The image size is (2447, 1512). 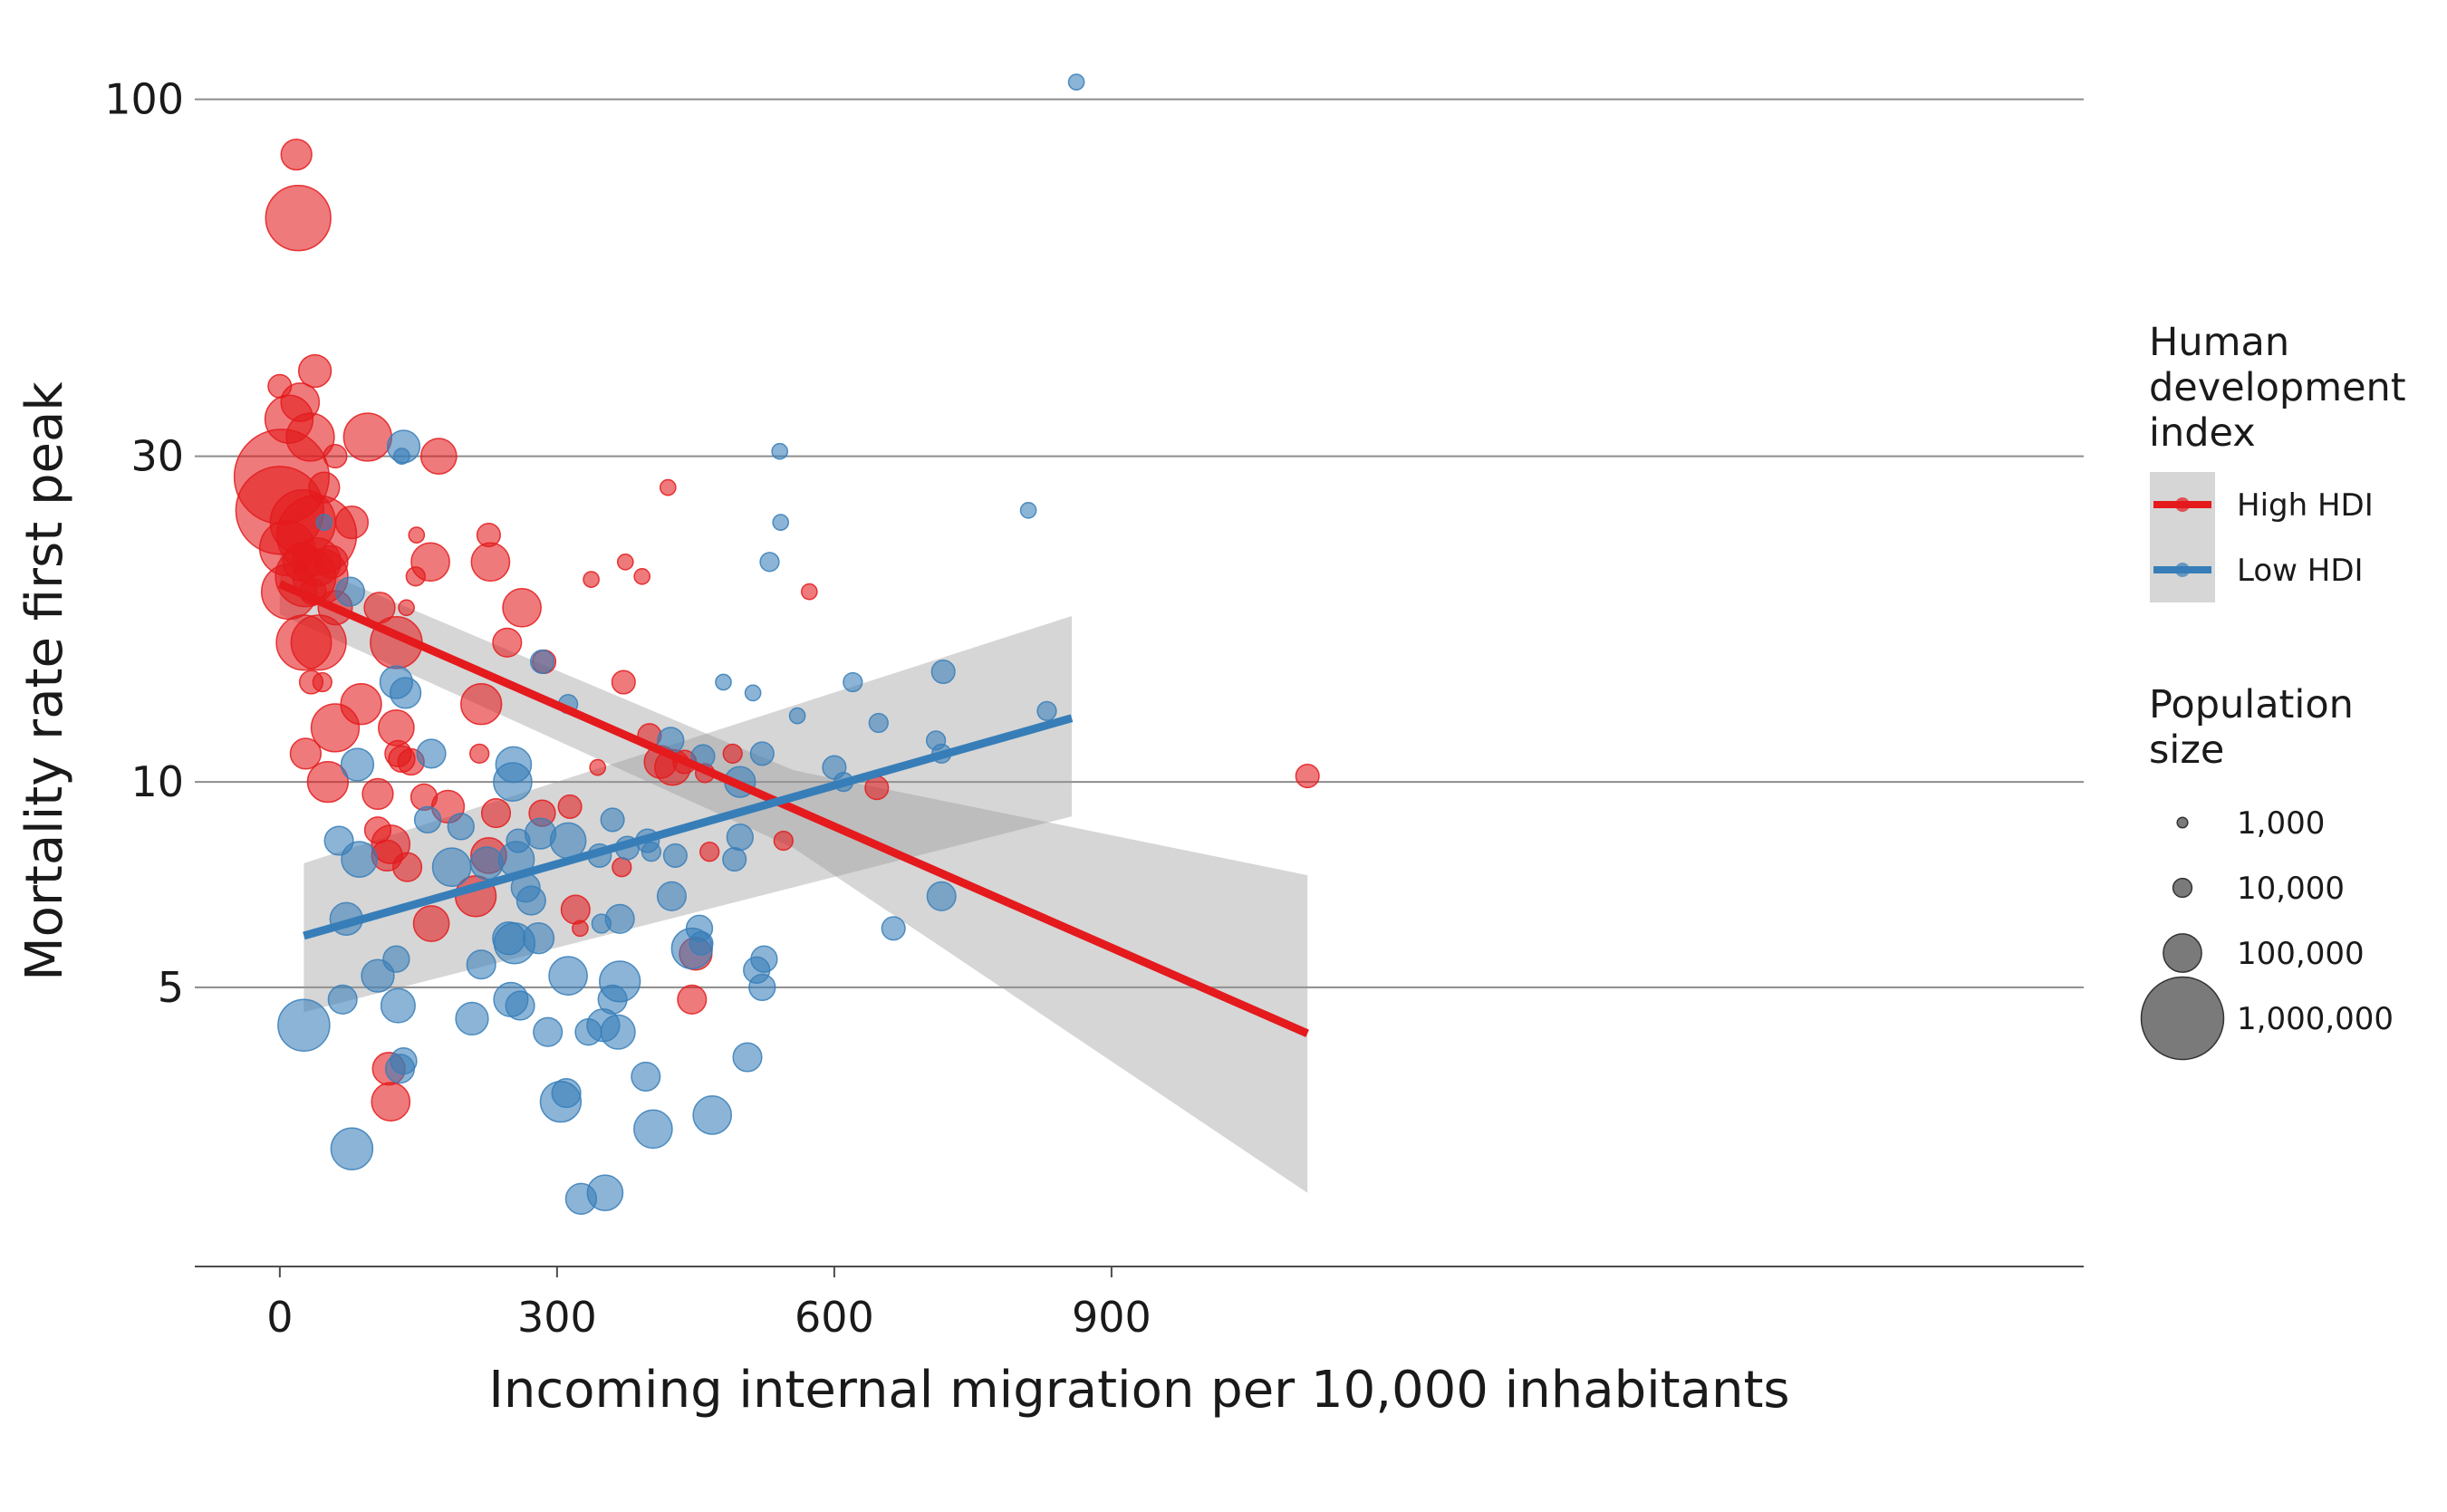 I want to click on legend-size-label: 1,000, so click(x=2281, y=823).